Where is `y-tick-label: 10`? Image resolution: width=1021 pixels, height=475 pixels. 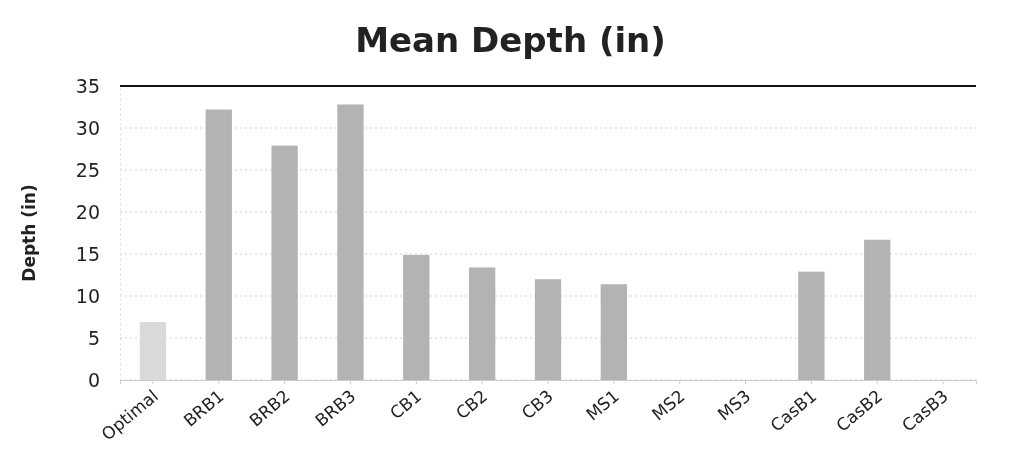
y-tick-label: 10 is located at coordinates (87, 295).